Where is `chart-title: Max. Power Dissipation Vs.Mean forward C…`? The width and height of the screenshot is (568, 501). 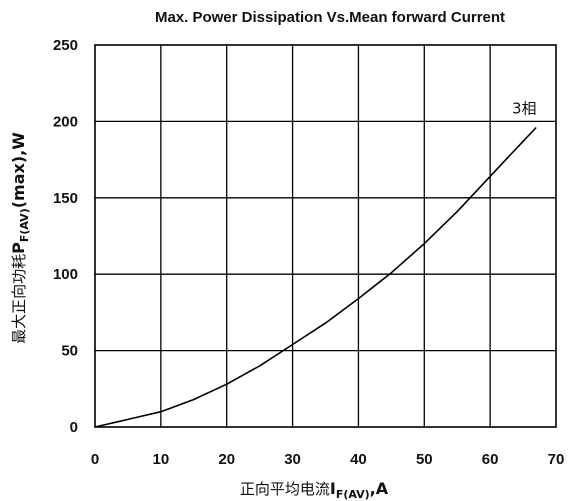 chart-title: Max. Power Dissipation Vs.Mean forward C… is located at coordinates (330, 17).